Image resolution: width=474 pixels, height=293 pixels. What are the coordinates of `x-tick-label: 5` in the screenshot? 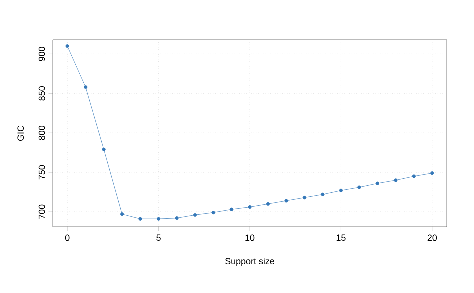 It's located at (158, 238).